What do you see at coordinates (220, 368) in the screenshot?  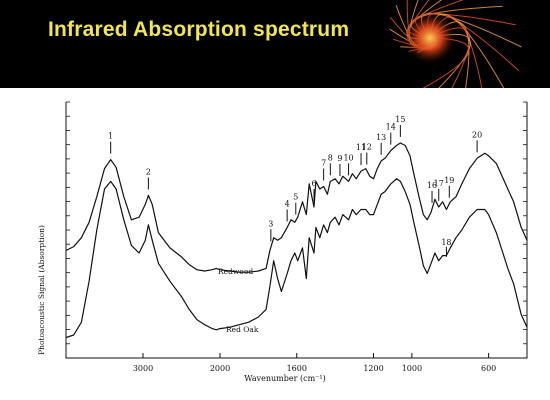 I see `x-tick-label: 2000` at bounding box center [220, 368].